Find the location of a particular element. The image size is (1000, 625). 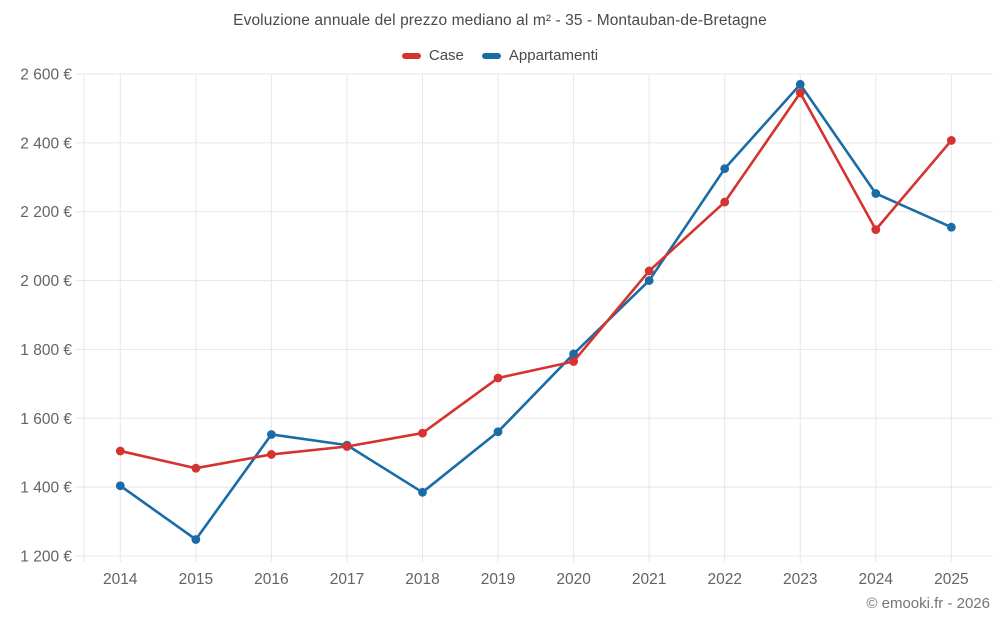

x-axis-tick-label: 2016 is located at coordinates (271, 579).